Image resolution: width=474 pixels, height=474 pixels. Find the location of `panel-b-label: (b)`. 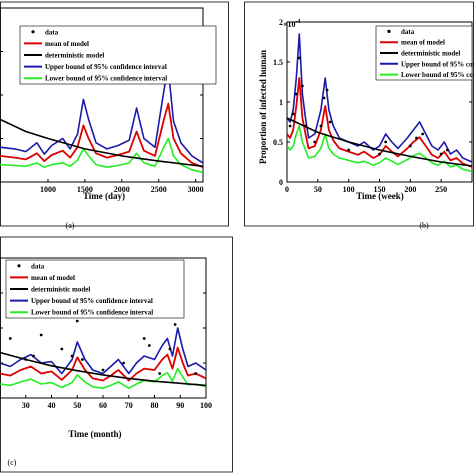

panel-b-label: (b) is located at coordinates (424, 225).